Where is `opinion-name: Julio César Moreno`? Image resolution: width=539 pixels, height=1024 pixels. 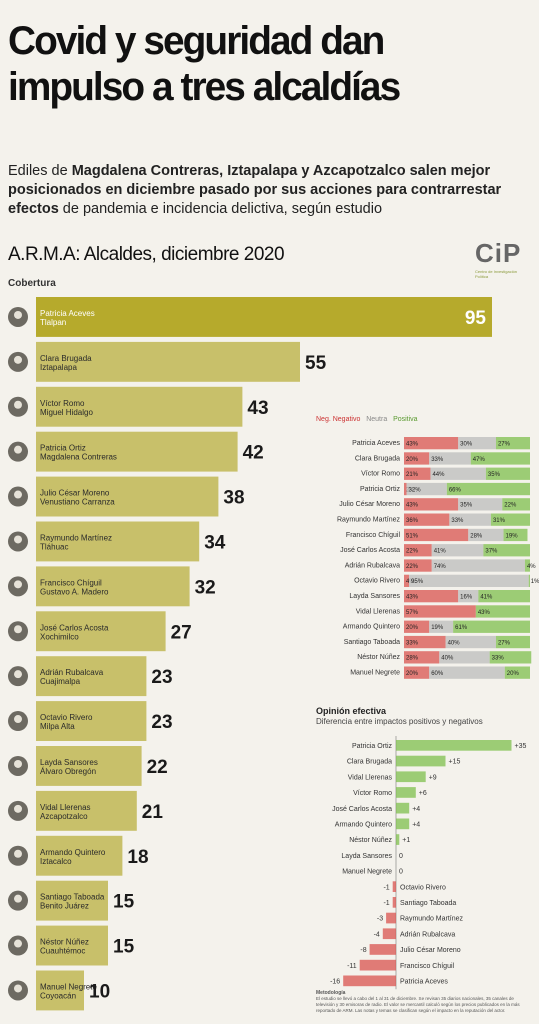 opinion-name: Julio César Moreno is located at coordinates (430, 950).